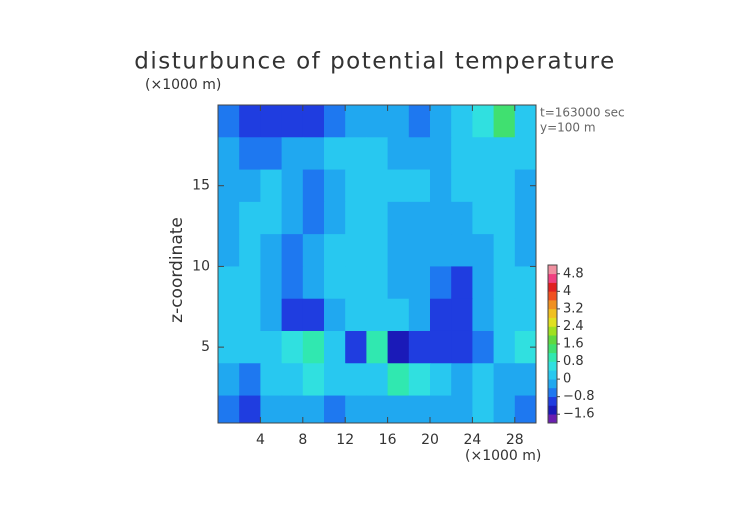 The width and height of the screenshot is (752, 532). What do you see at coordinates (205, 347) in the screenshot?
I see `y-tick-label: 5` at bounding box center [205, 347].